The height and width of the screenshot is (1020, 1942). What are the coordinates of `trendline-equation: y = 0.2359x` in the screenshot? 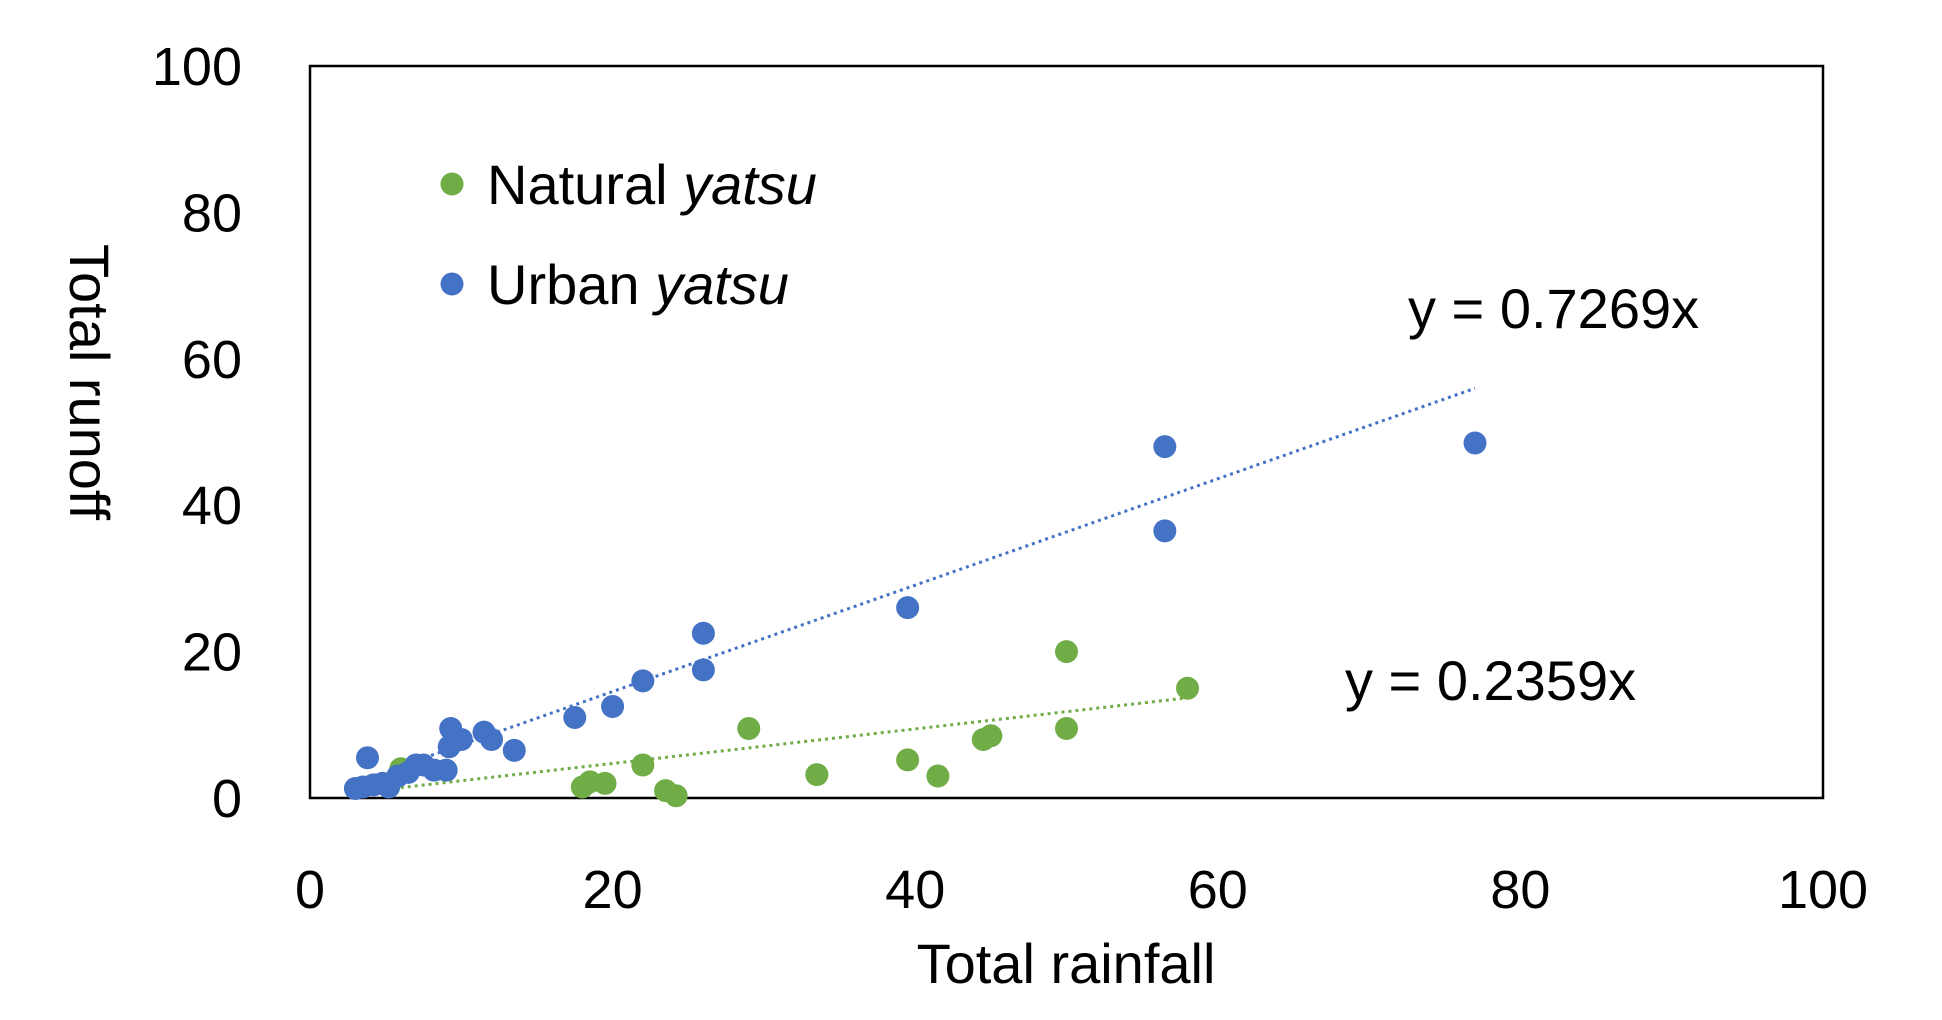 It's located at (1490, 680).